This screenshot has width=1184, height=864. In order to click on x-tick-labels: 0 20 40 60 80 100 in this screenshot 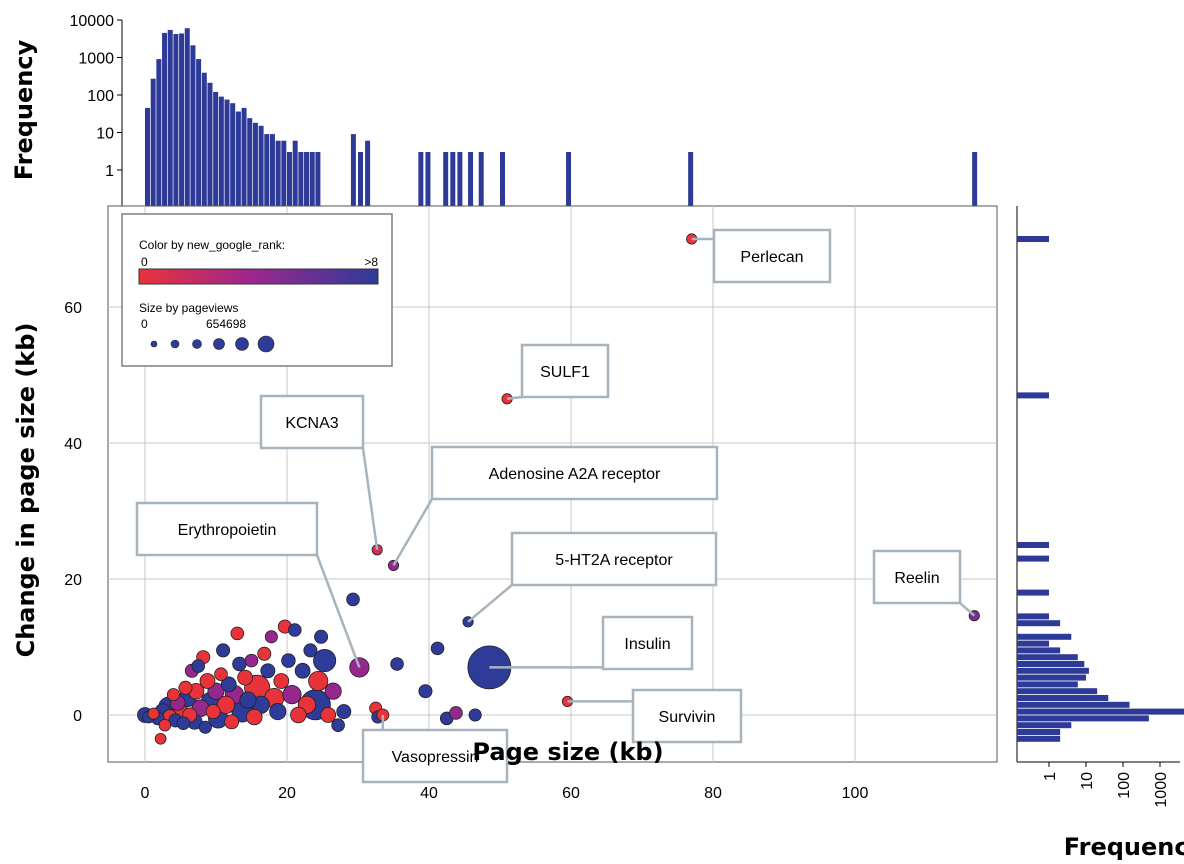, I will do `click(505, 793)`.